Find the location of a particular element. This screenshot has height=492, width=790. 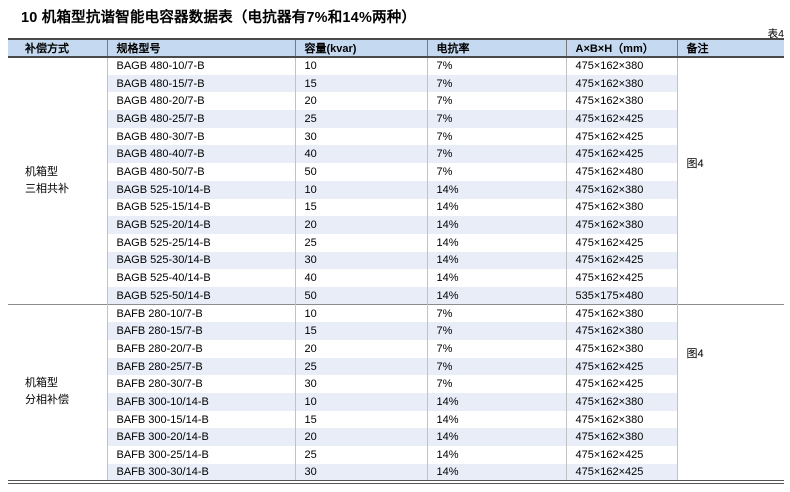

table-row: BAGB 525-30/14-B 30 14% 475×162×425 is located at coordinates (396, 260).